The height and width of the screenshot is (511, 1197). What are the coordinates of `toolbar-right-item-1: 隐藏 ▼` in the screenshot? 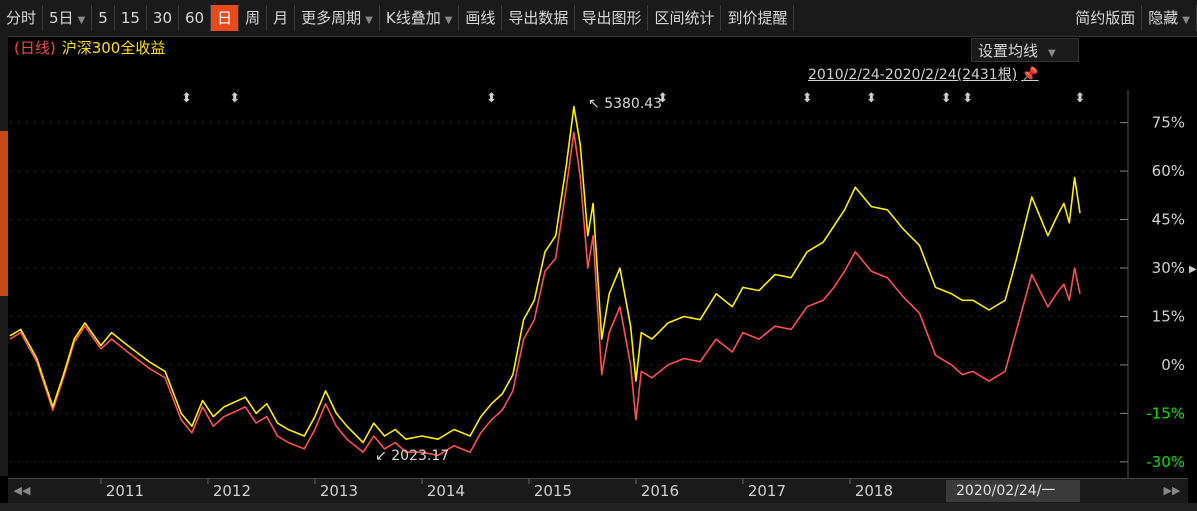 It's located at (1169, 18).